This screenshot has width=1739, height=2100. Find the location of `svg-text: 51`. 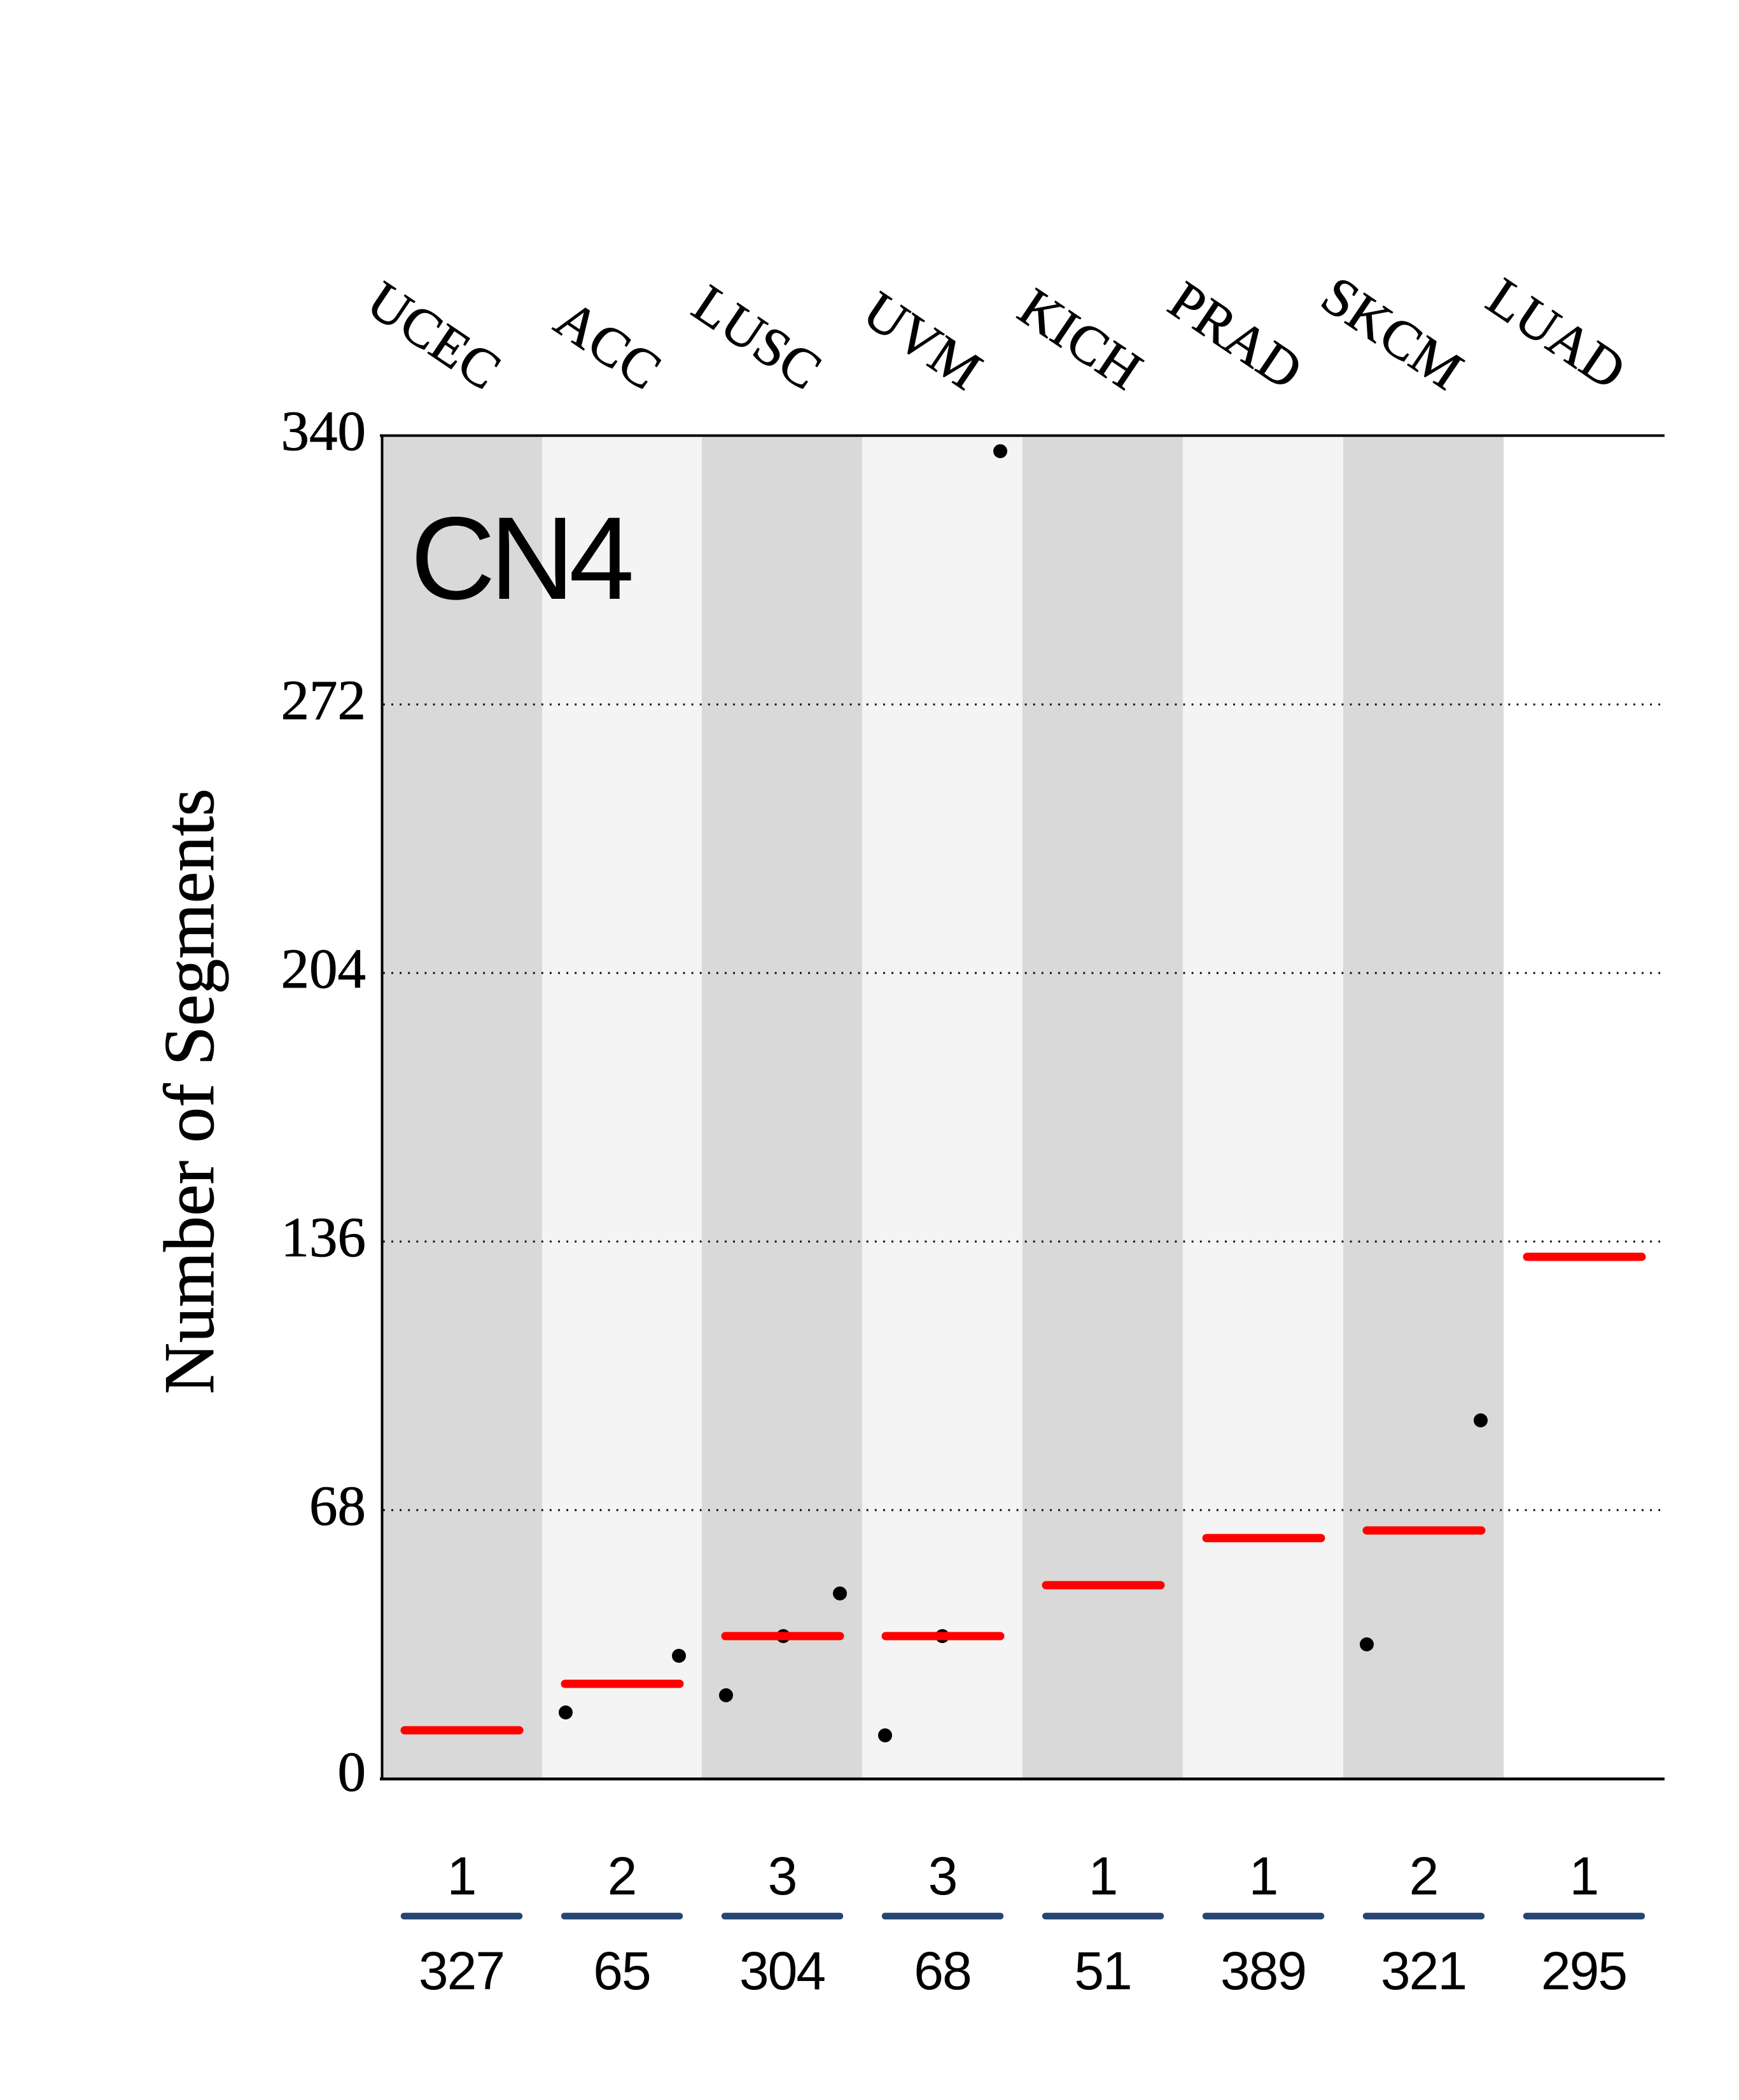

svg-text: 51 is located at coordinates (1102, 1971).